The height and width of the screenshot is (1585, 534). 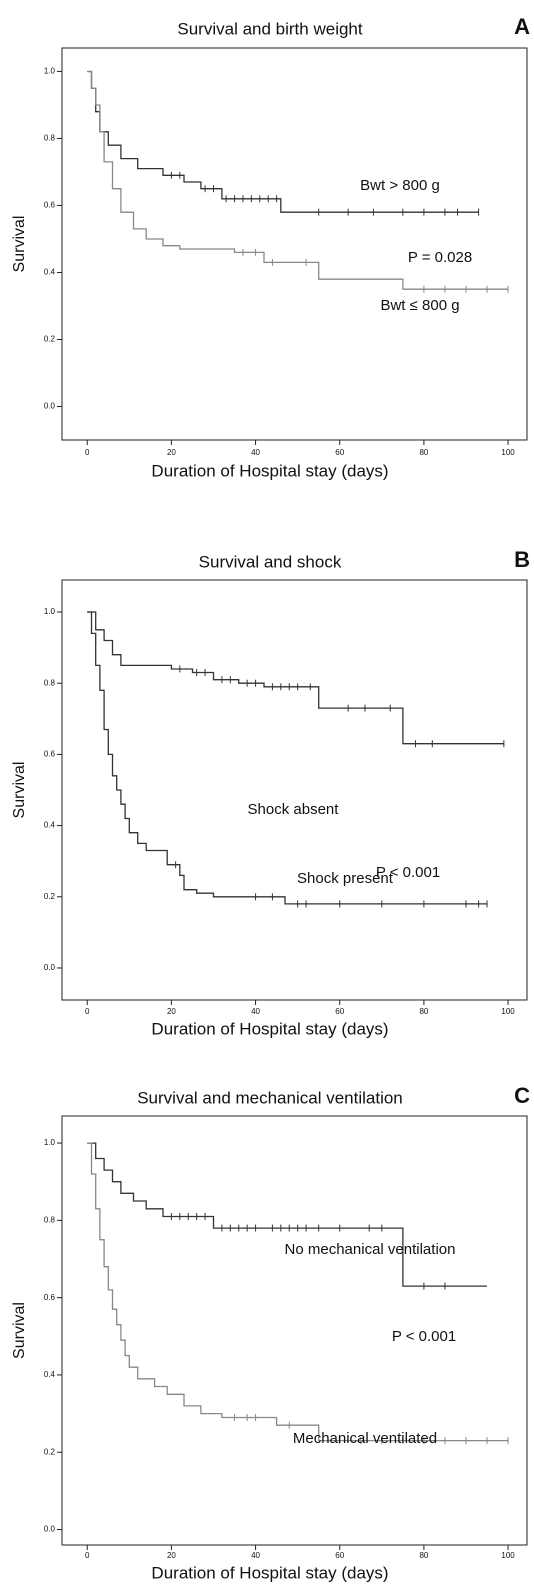 What do you see at coordinates (522, 1095) in the screenshot?
I see `panel-label: C` at bounding box center [522, 1095].